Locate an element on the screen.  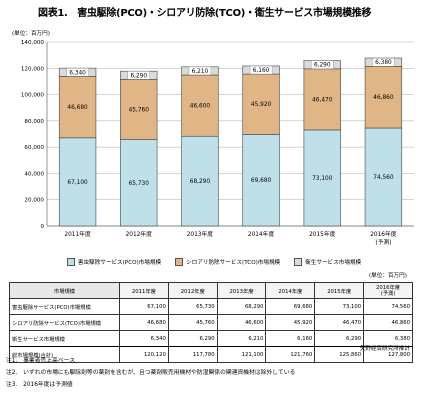
legend-label-tco: シロアリ防除サービス(TCO)市場規模 is located at coordinates (233, 263).